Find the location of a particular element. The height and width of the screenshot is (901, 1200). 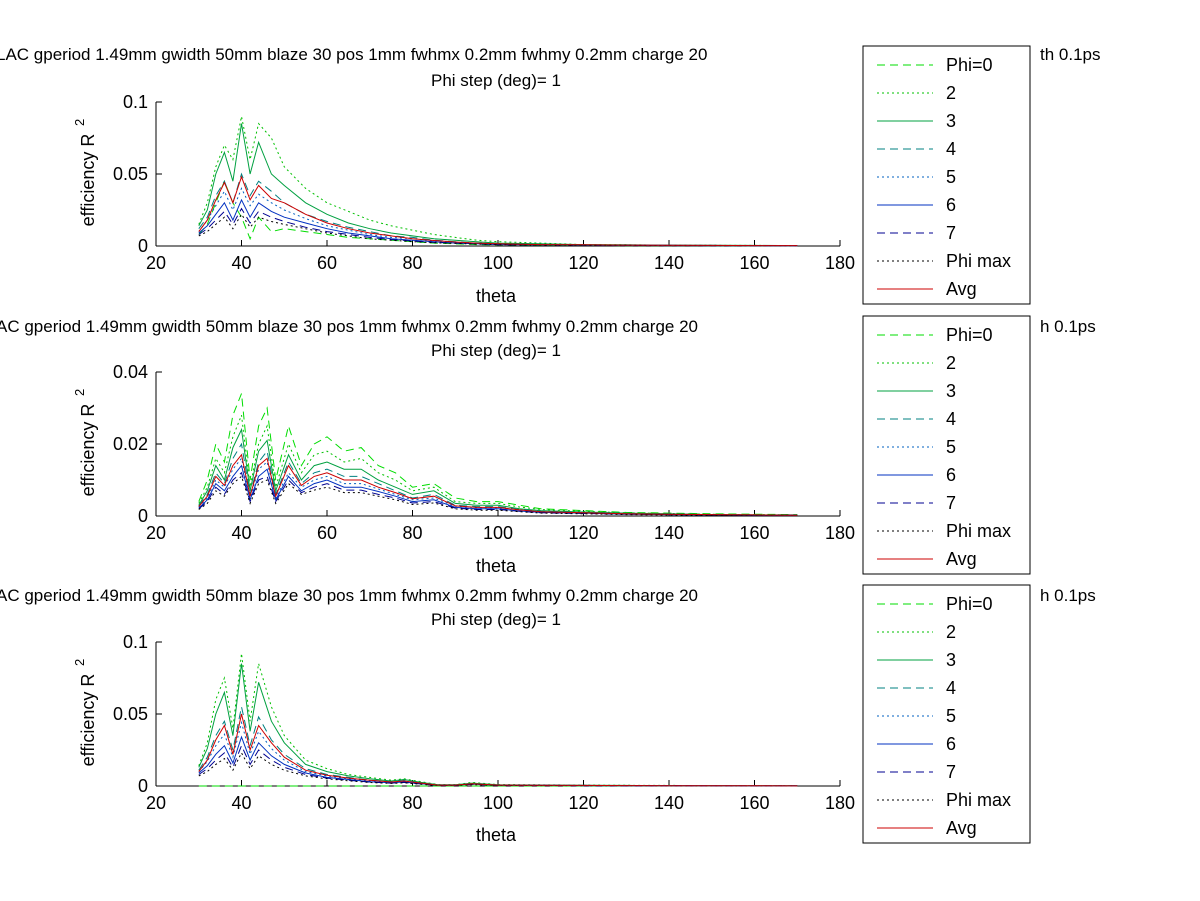

y-tick-label: 0.05 is located at coordinates (130, 714).